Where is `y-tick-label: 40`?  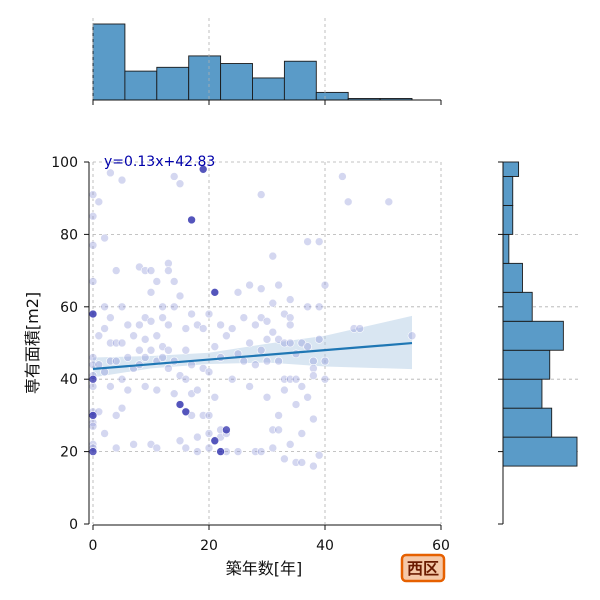
y-tick-label: 40 is located at coordinates (69, 380).